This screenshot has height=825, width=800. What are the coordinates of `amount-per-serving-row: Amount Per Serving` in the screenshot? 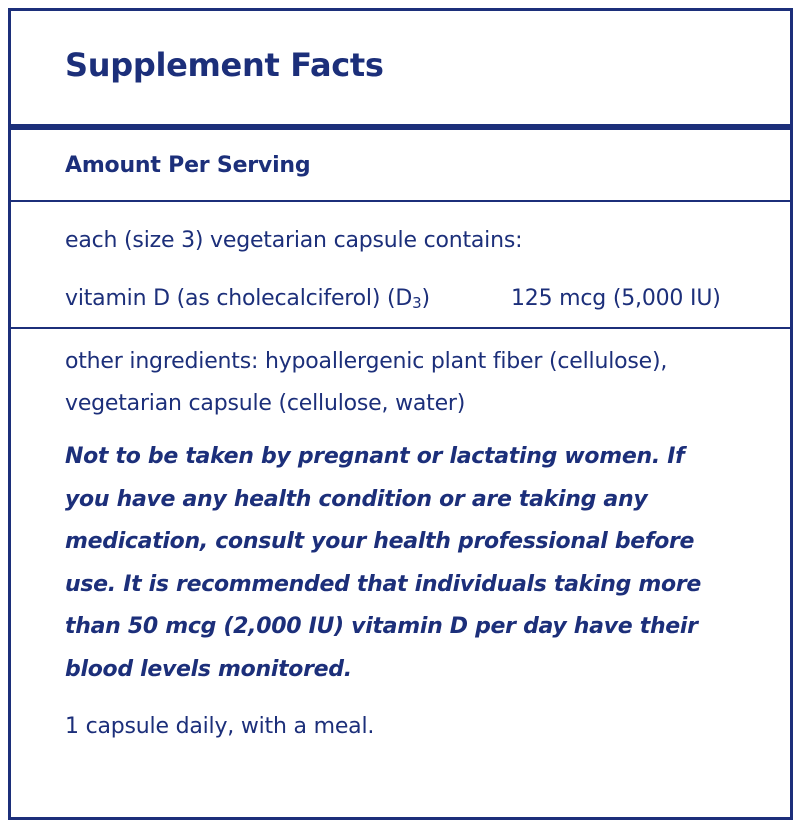 It's located at (400, 166).